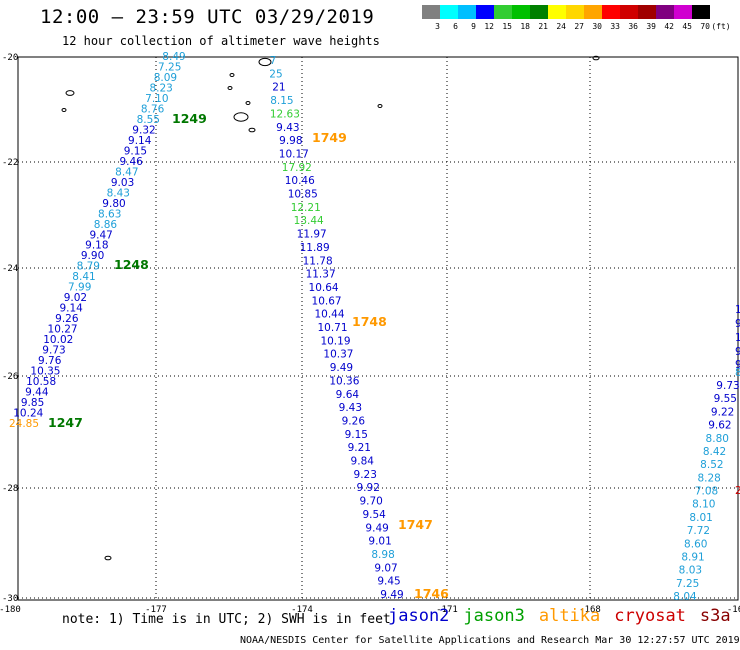 The image size is (740, 650). Describe the element at coordinates (737, 491) in the screenshot. I see `wave-height-value-clipped: 2` at that location.